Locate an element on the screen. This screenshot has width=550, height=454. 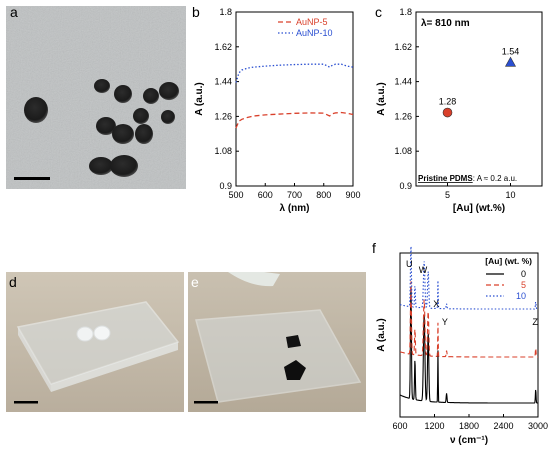
x-axis-label: λ (nm) is located at coordinates (295, 208).